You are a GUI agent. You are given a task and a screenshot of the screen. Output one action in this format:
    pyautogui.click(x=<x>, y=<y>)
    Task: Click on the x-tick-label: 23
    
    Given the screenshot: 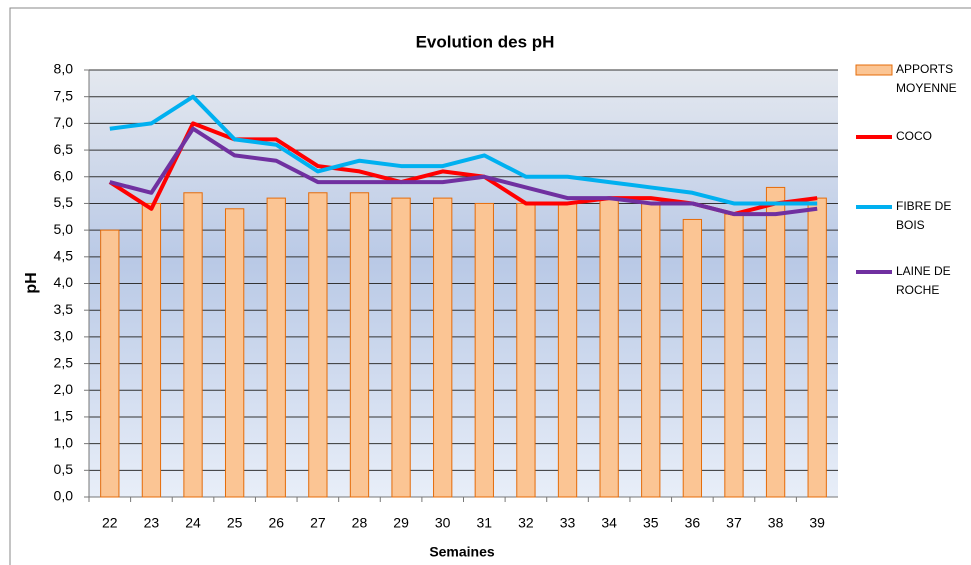 What is the action you would take?
    pyautogui.click(x=152, y=523)
    